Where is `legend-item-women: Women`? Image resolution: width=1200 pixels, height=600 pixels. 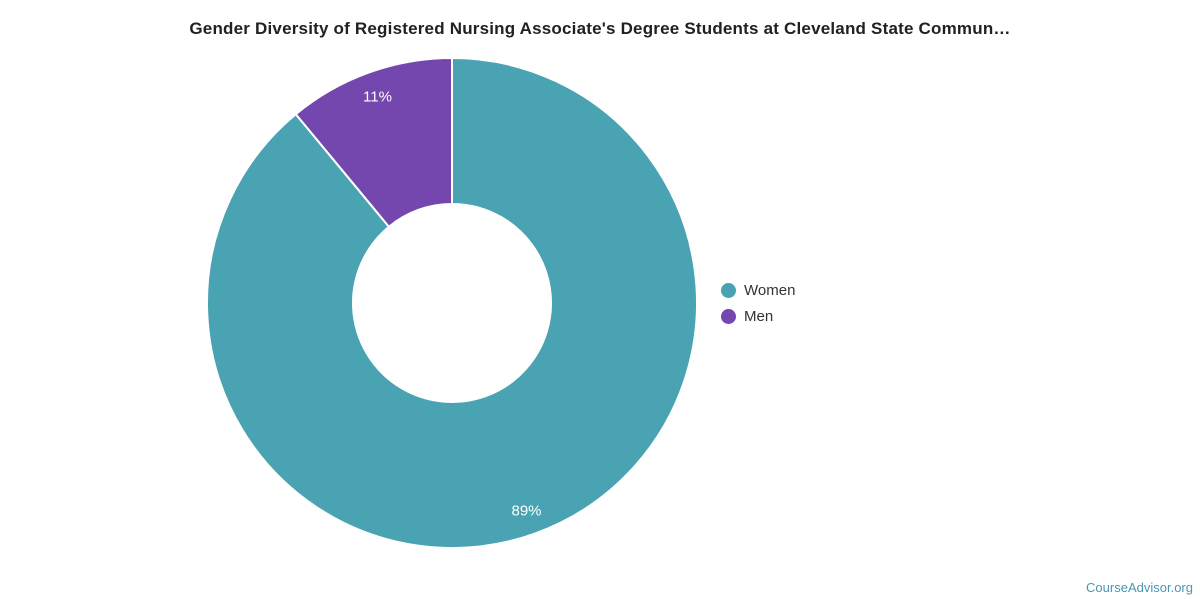 legend-item-women: Women is located at coordinates (758, 290).